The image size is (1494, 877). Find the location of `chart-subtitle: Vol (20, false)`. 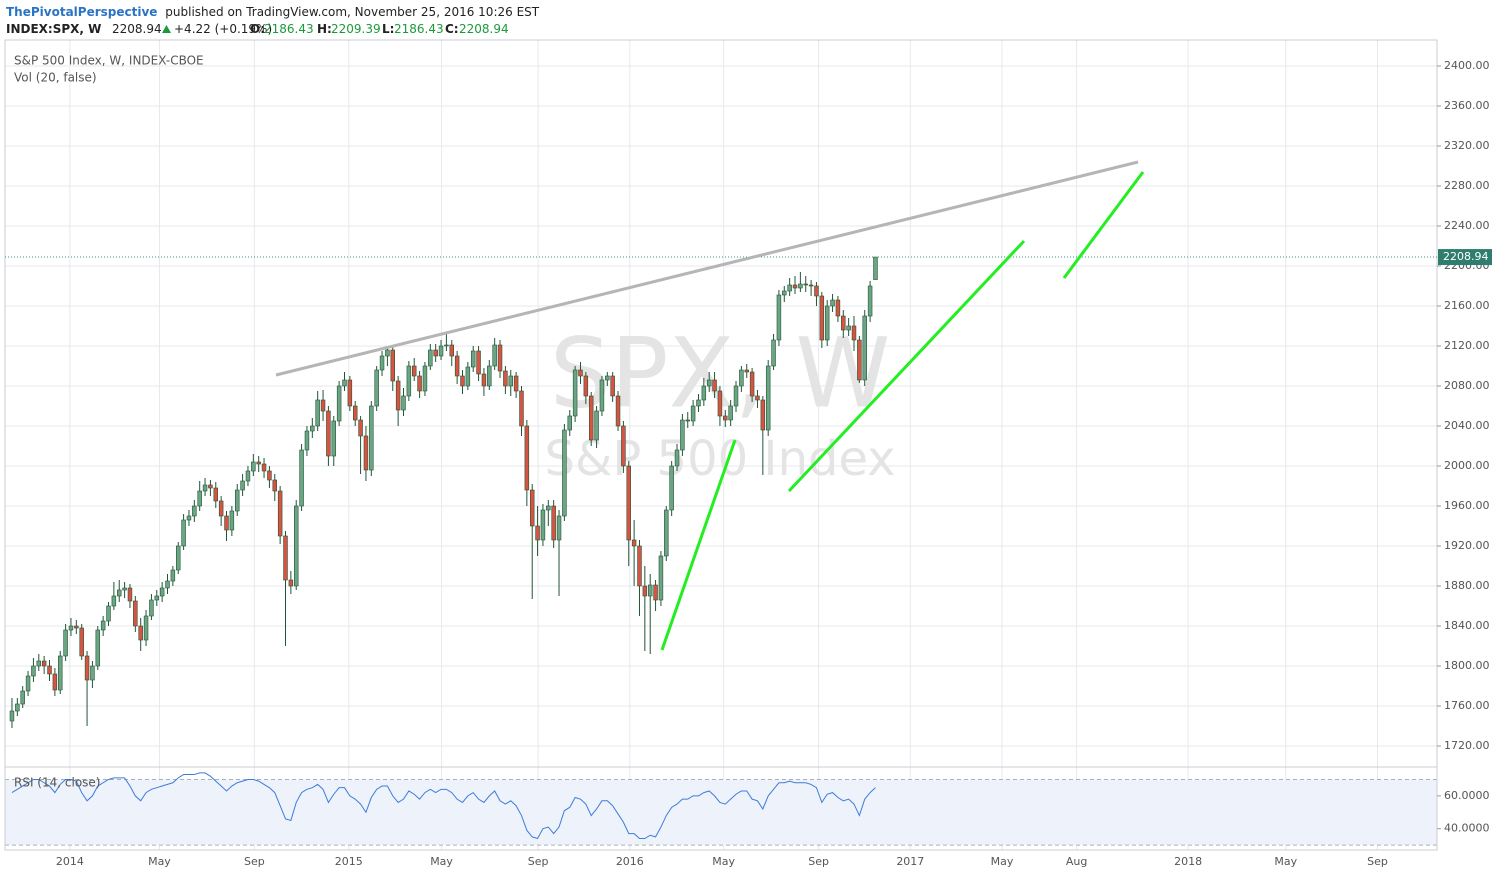

chart-subtitle: Vol (20, false) is located at coordinates (55, 78).